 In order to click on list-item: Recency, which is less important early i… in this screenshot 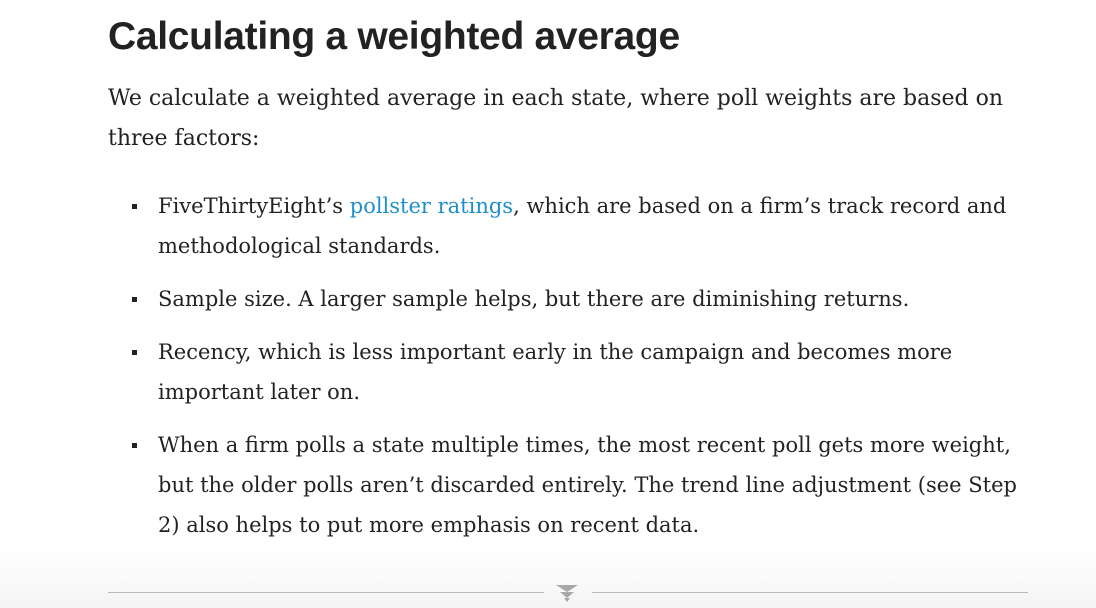, I will do `click(568, 372)`.